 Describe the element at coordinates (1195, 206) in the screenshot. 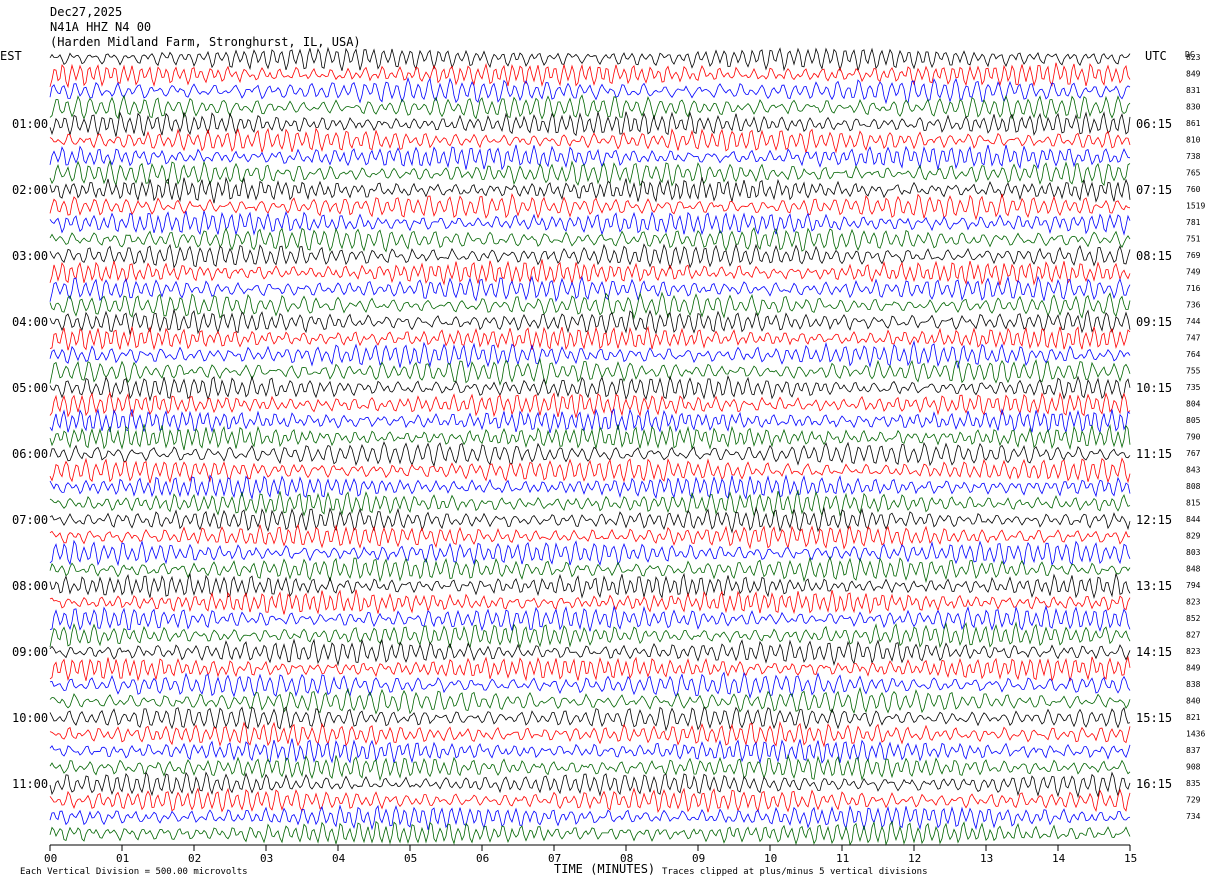

I see `dc-value: 1519` at that location.